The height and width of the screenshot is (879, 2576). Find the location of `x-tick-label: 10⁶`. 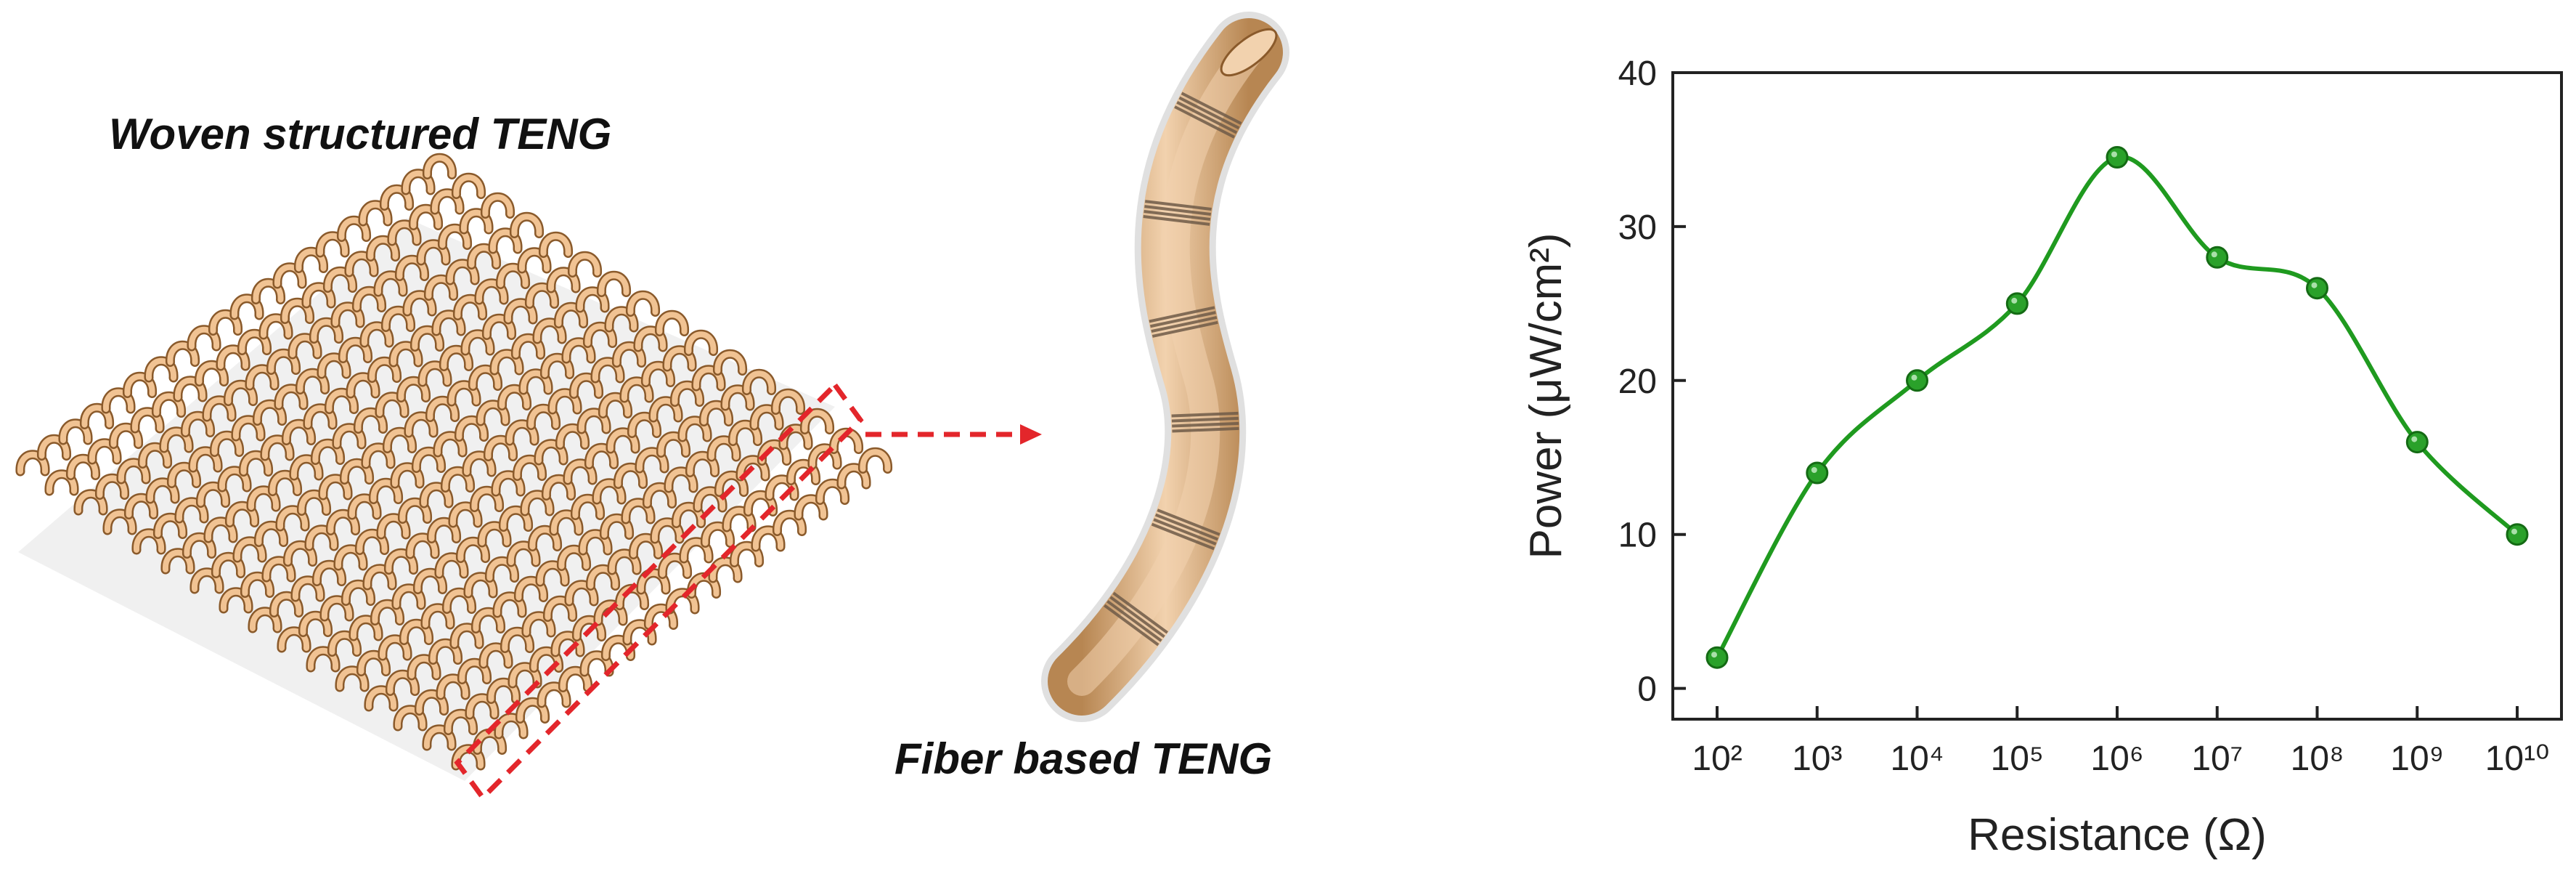

x-tick-label: 10⁶ is located at coordinates (2116, 759).